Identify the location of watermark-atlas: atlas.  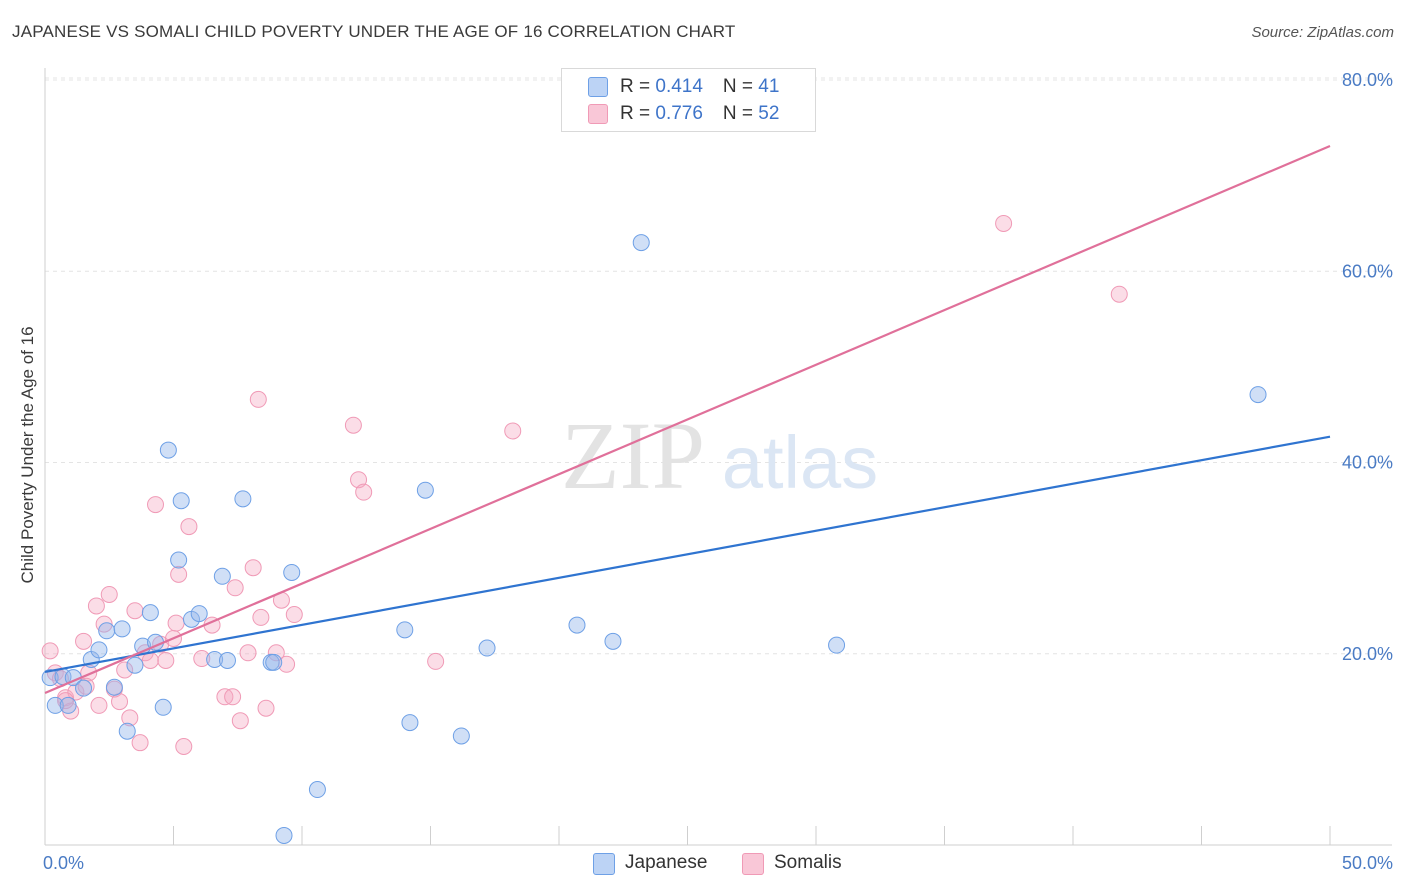
(800, 462).